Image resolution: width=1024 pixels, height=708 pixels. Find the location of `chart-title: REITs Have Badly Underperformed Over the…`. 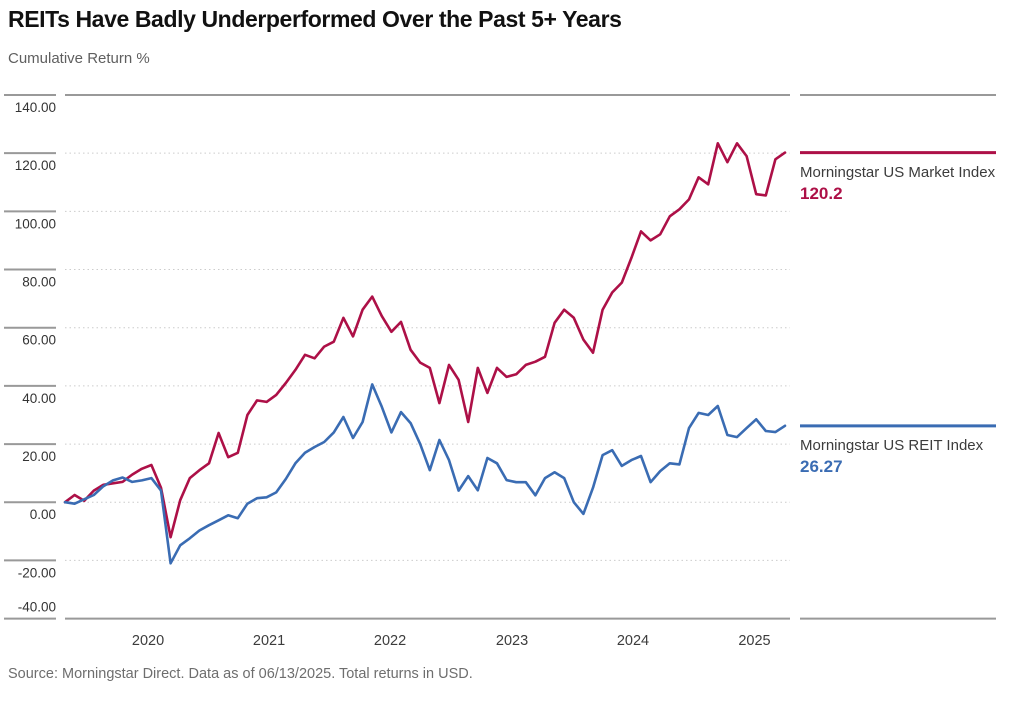

chart-title: REITs Have Badly Underperformed Over the… is located at coordinates (315, 19).